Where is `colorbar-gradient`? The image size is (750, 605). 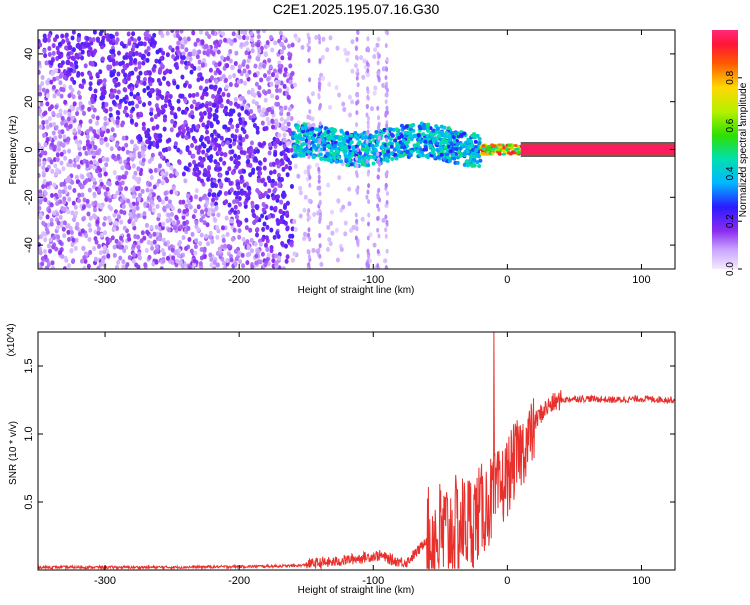 colorbar-gradient is located at coordinates (725, 149).